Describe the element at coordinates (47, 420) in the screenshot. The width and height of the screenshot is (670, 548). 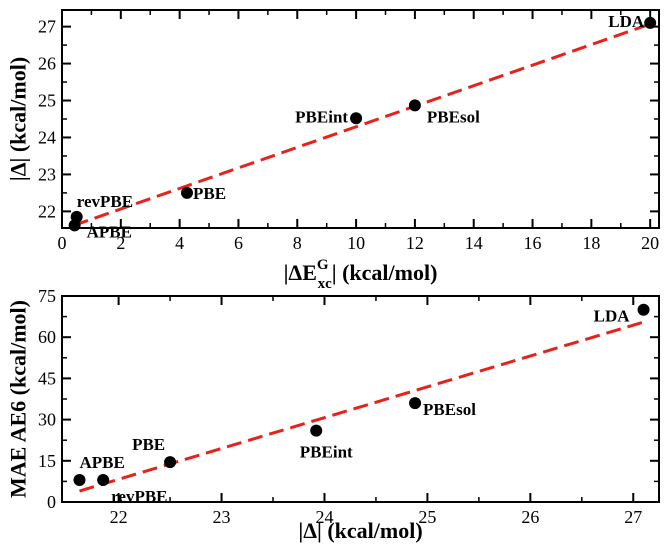
I see `y-tick-label: 30` at that location.